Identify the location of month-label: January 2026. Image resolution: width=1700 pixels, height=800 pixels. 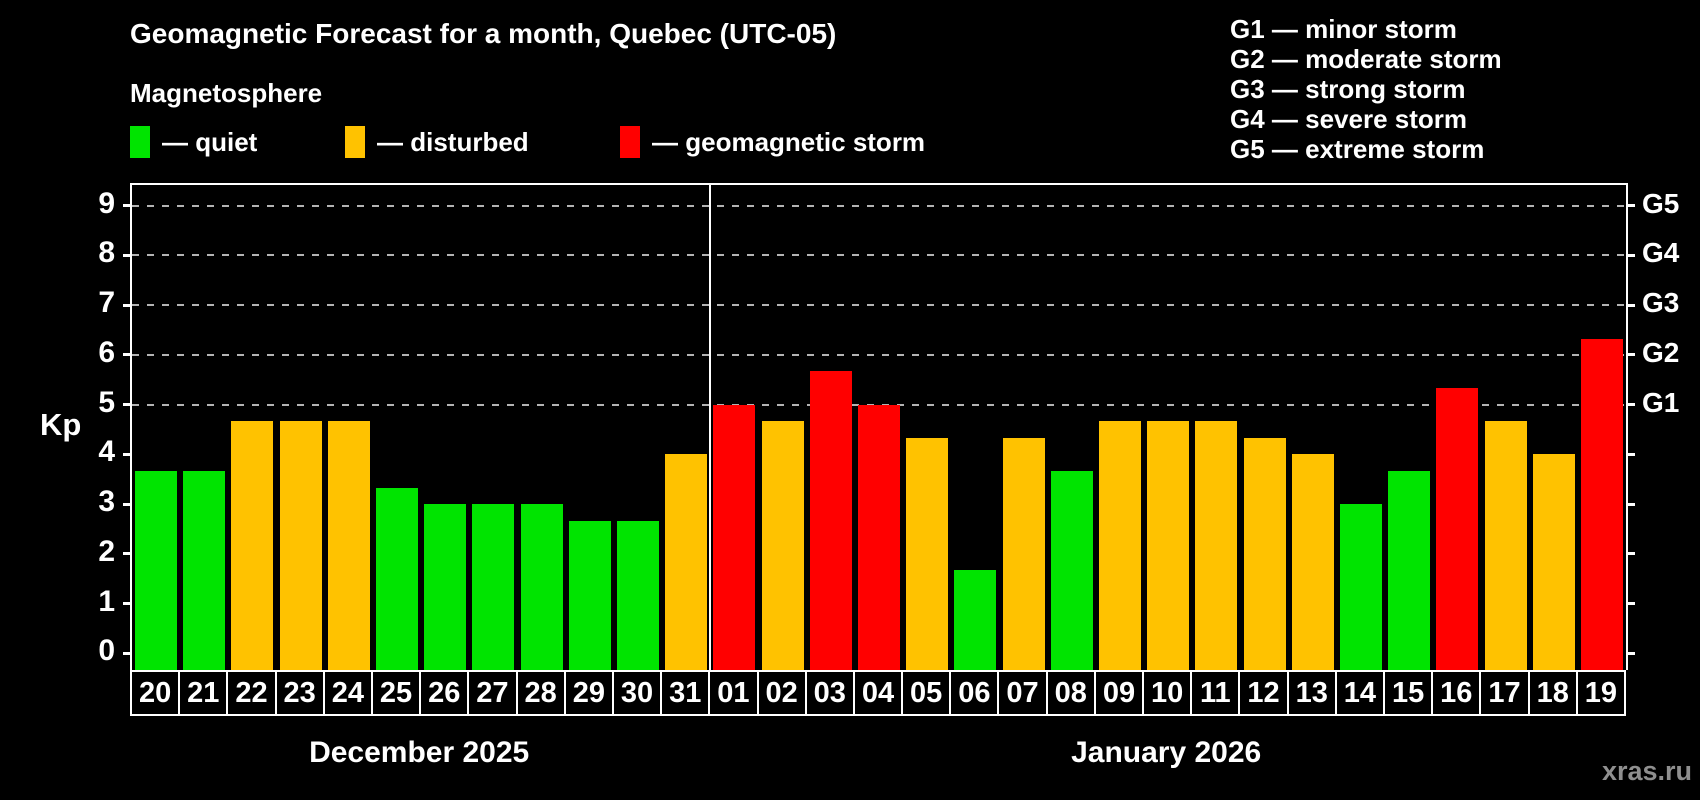
(1166, 752).